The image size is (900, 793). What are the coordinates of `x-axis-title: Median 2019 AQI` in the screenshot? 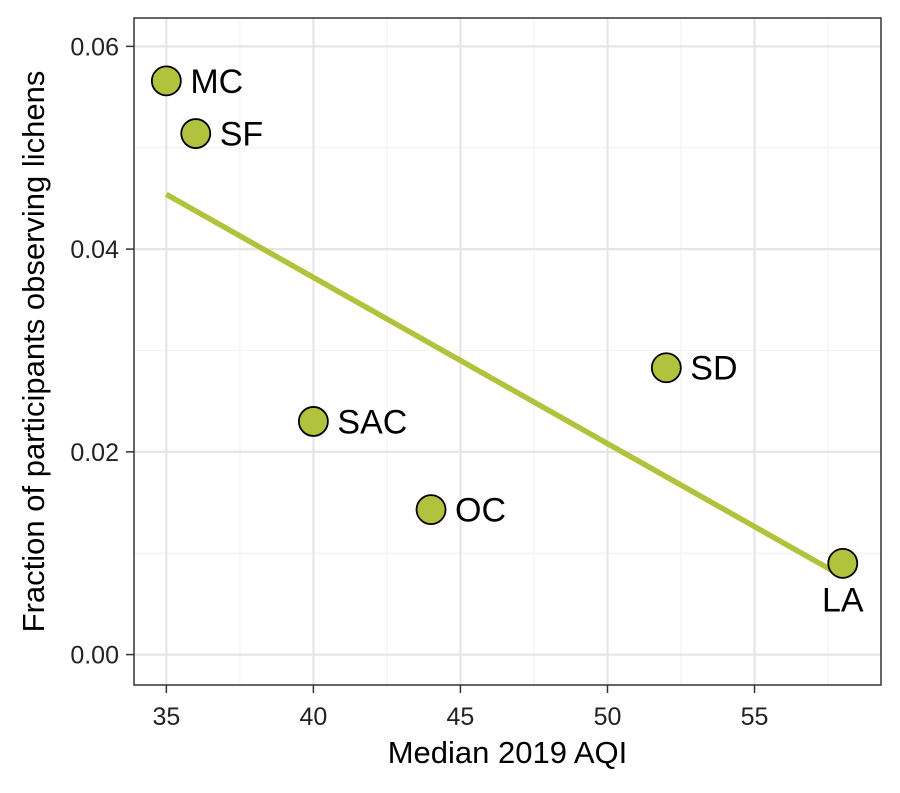 It's located at (508, 752).